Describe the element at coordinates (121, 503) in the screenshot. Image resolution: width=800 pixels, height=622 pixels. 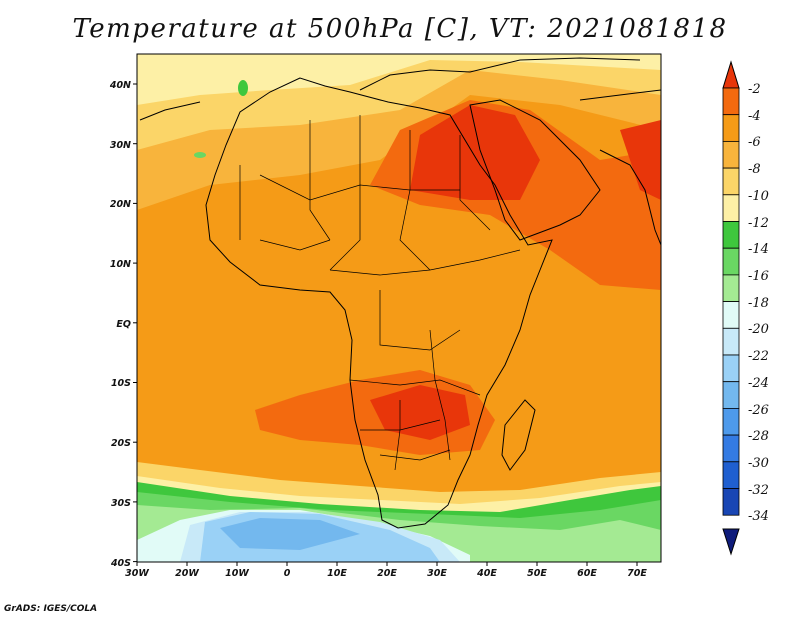
I see `lat-tick-label: 30S` at that location.